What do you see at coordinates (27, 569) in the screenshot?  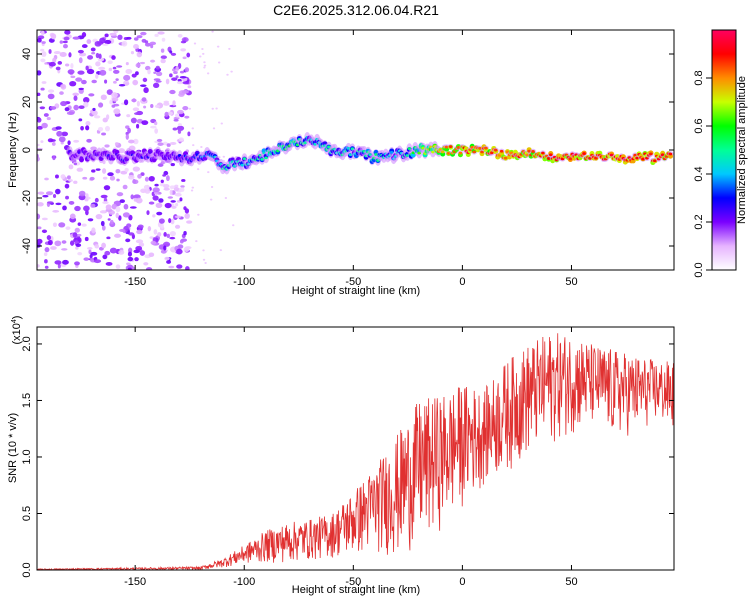 I see `y-tick-label: 0.0` at bounding box center [27, 569].